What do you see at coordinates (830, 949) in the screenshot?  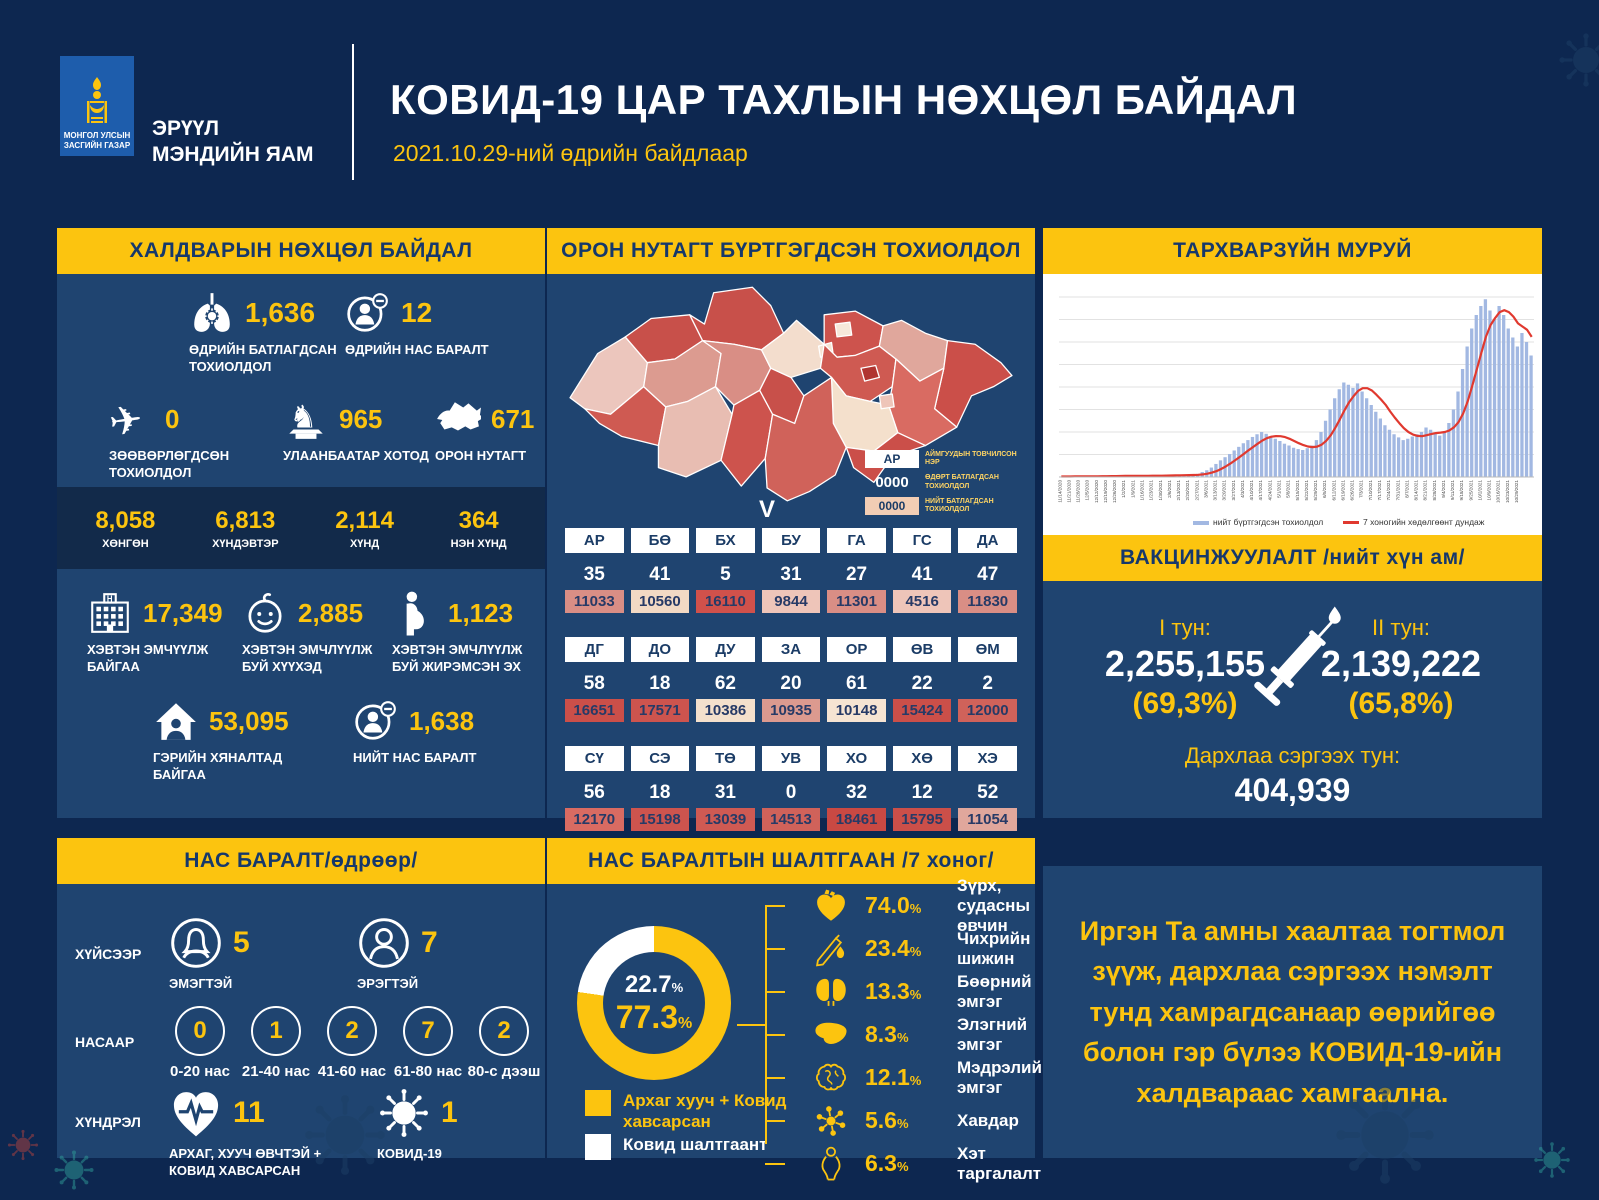 I see `diabetes-icon` at bounding box center [830, 949].